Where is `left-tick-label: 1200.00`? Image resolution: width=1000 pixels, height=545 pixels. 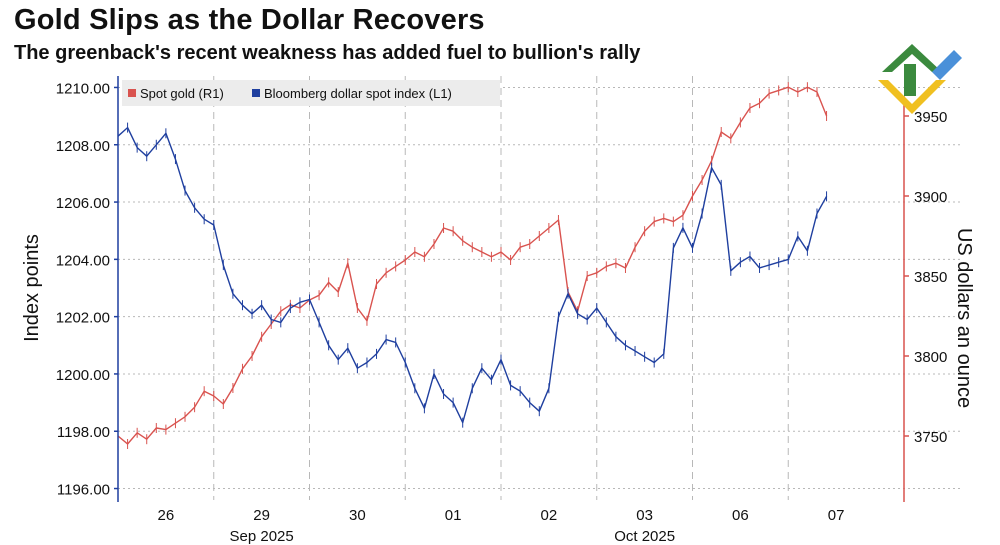 left-tick-label: 1200.00 is located at coordinates (83, 375).